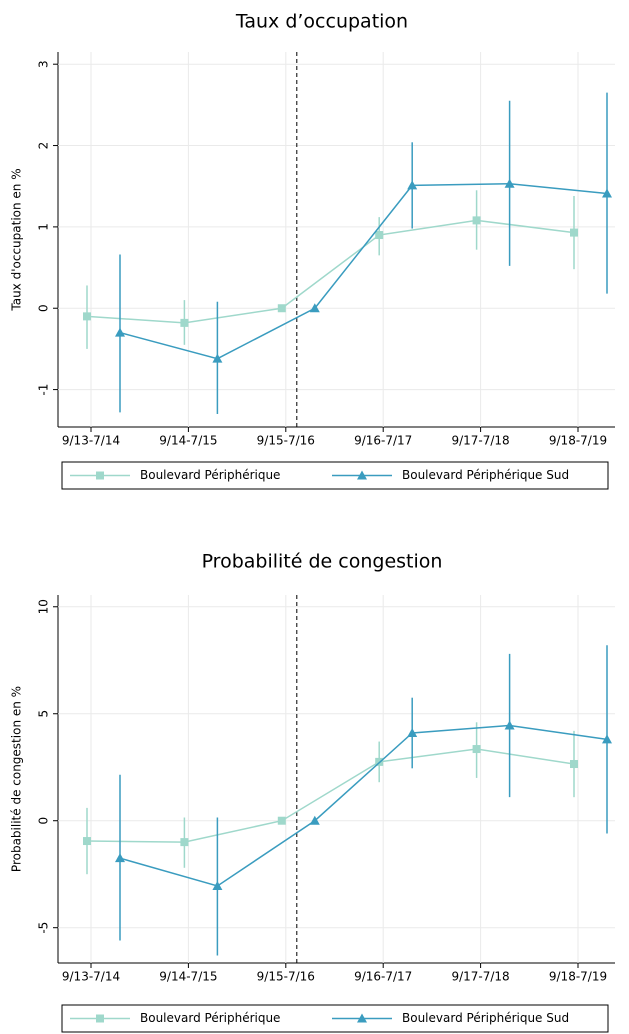 The height and width of the screenshot is (1034, 629). I want to click on y-tick-label: 10, so click(44, 606).